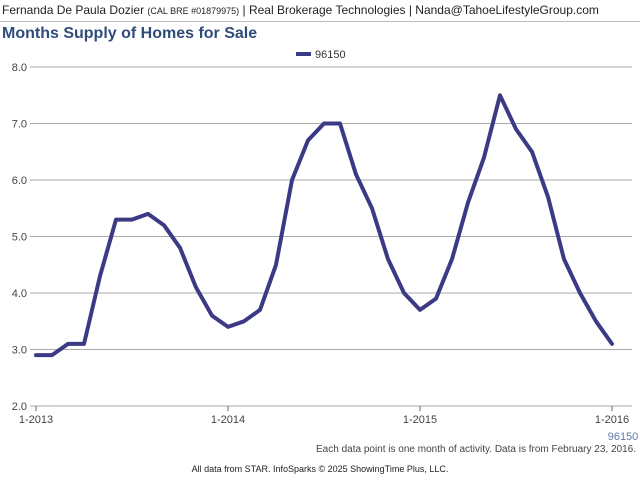 Image resolution: width=640 pixels, height=480 pixels. I want to click on x-tick-label: 1-2016, so click(612, 420).